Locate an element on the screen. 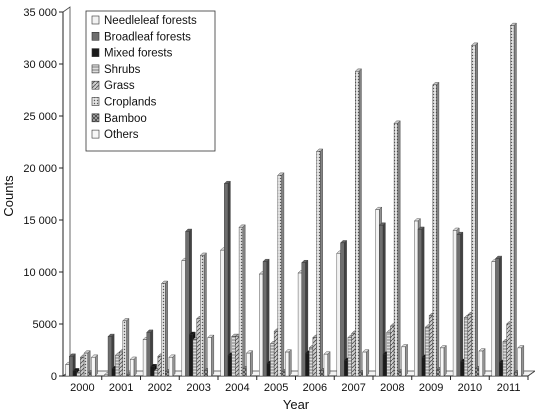  legend-label: Needleleaf forests is located at coordinates (150, 21).